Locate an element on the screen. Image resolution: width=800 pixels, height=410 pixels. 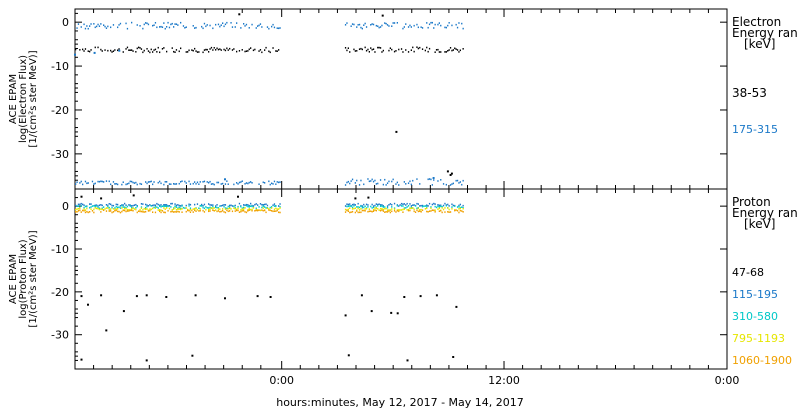
proton-ylabel-line: log(Proton Flux) is located at coordinates (23, 278).